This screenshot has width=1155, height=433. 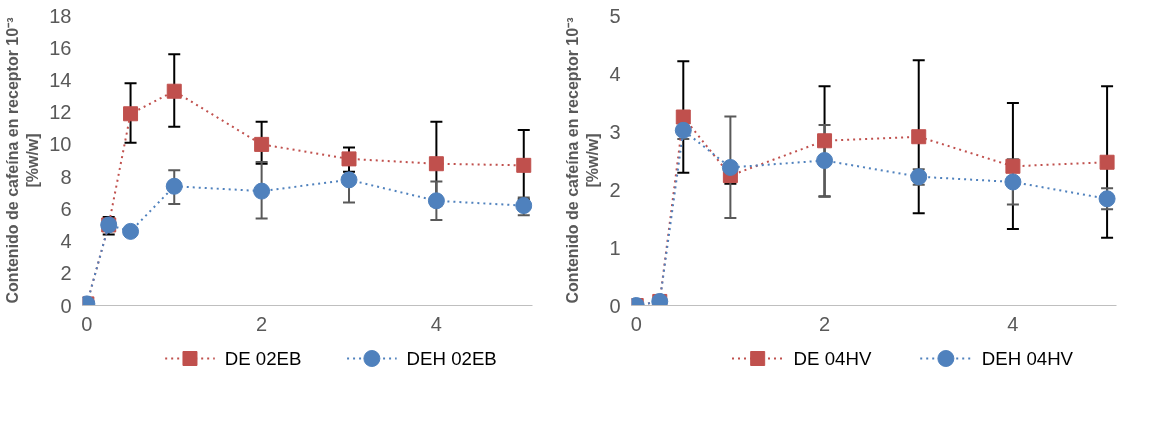 What do you see at coordinates (60, 79) in the screenshot?
I see `y-tick-label: 14` at bounding box center [60, 79].